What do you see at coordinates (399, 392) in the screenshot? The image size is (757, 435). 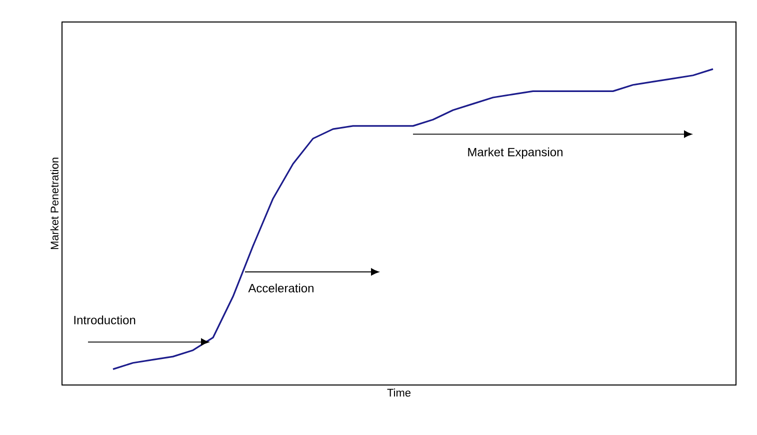 I see `x-axis-title: Time` at bounding box center [399, 392].